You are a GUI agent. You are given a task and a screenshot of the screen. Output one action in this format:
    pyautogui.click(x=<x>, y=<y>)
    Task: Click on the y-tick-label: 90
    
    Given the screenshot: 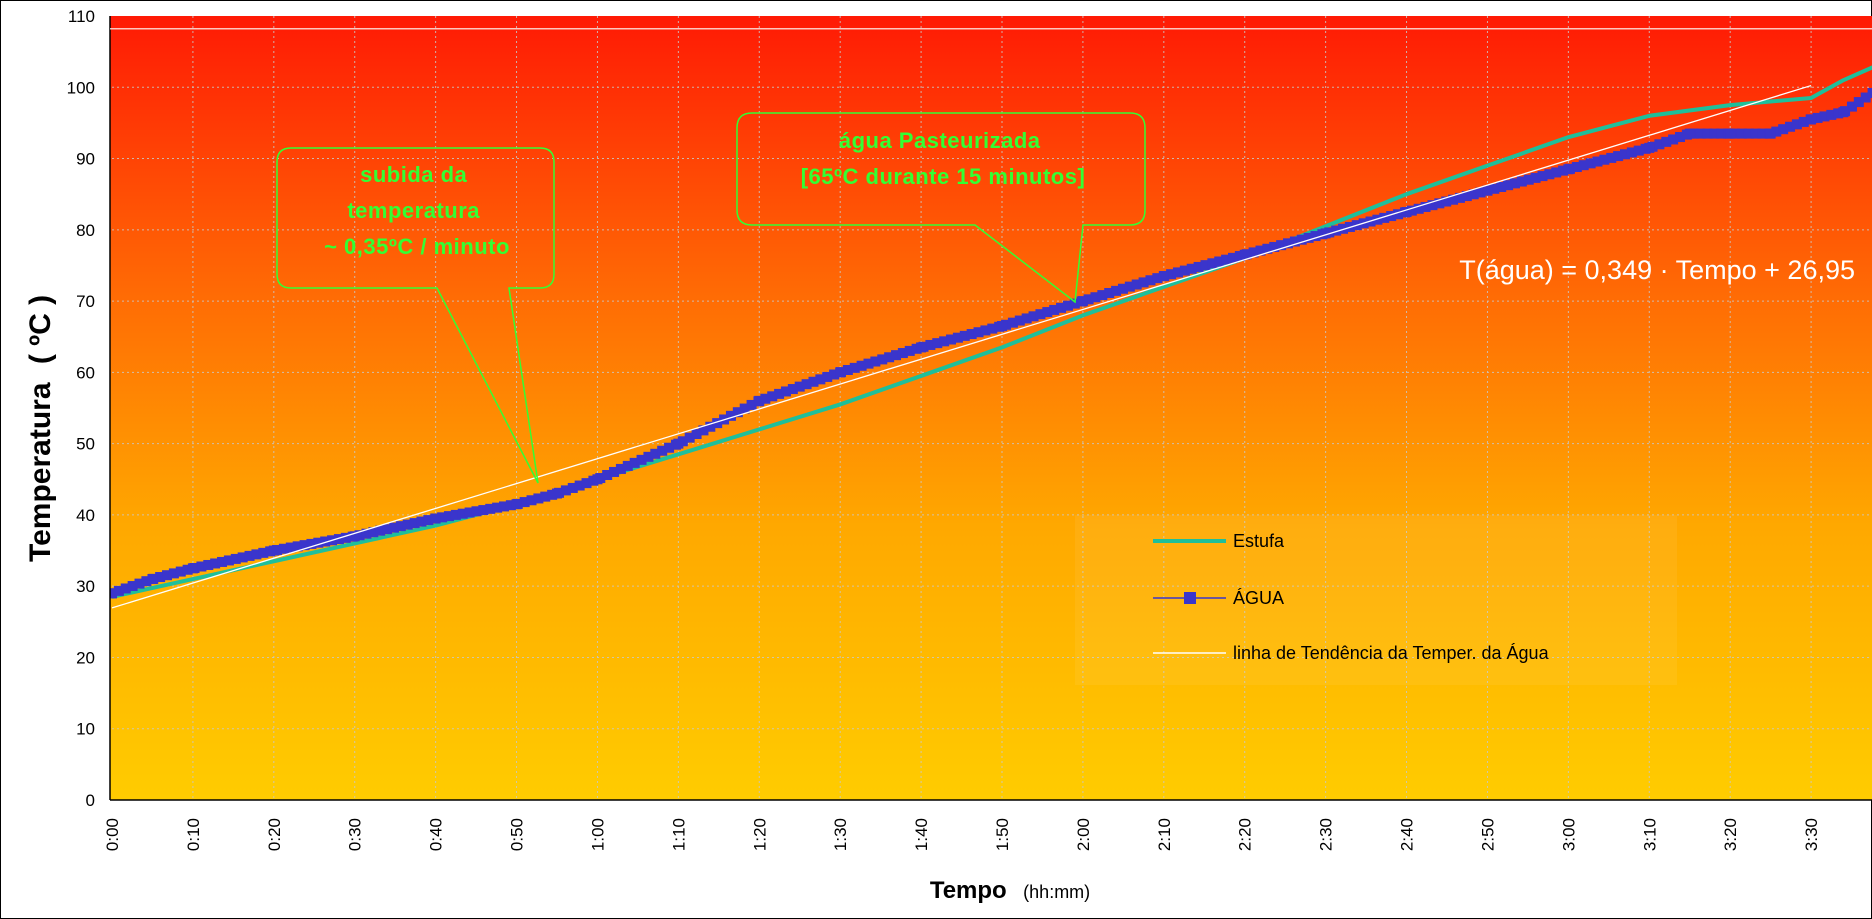 What is the action you would take?
    pyautogui.click(x=85, y=159)
    